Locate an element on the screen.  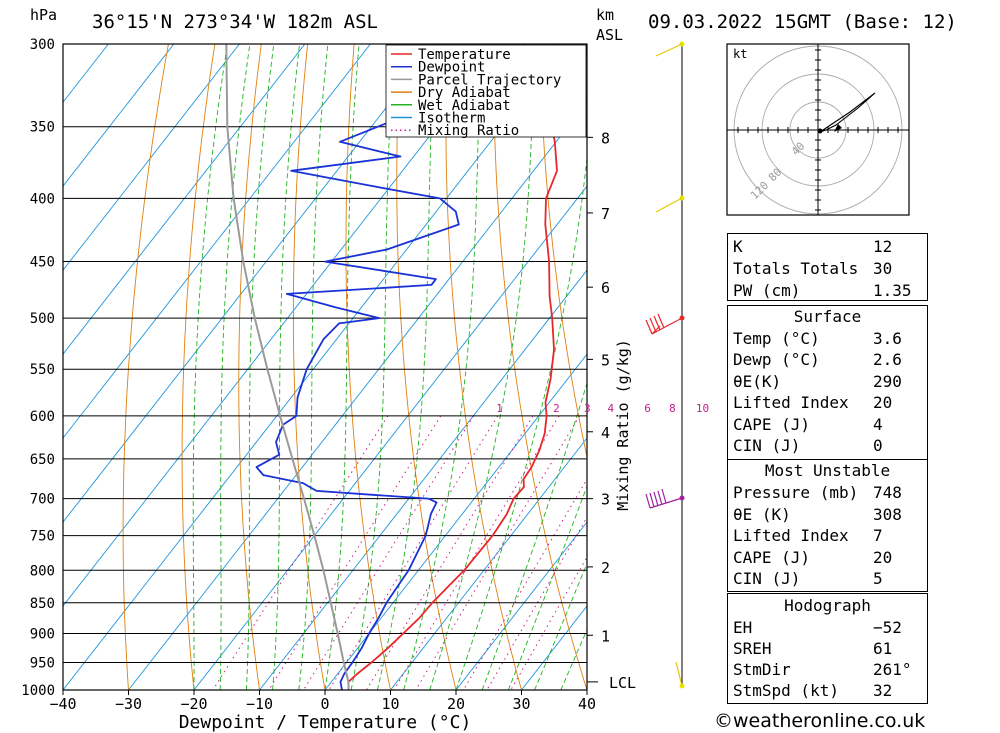
pressure-tick-label: 950 is located at coordinates (42, 663).